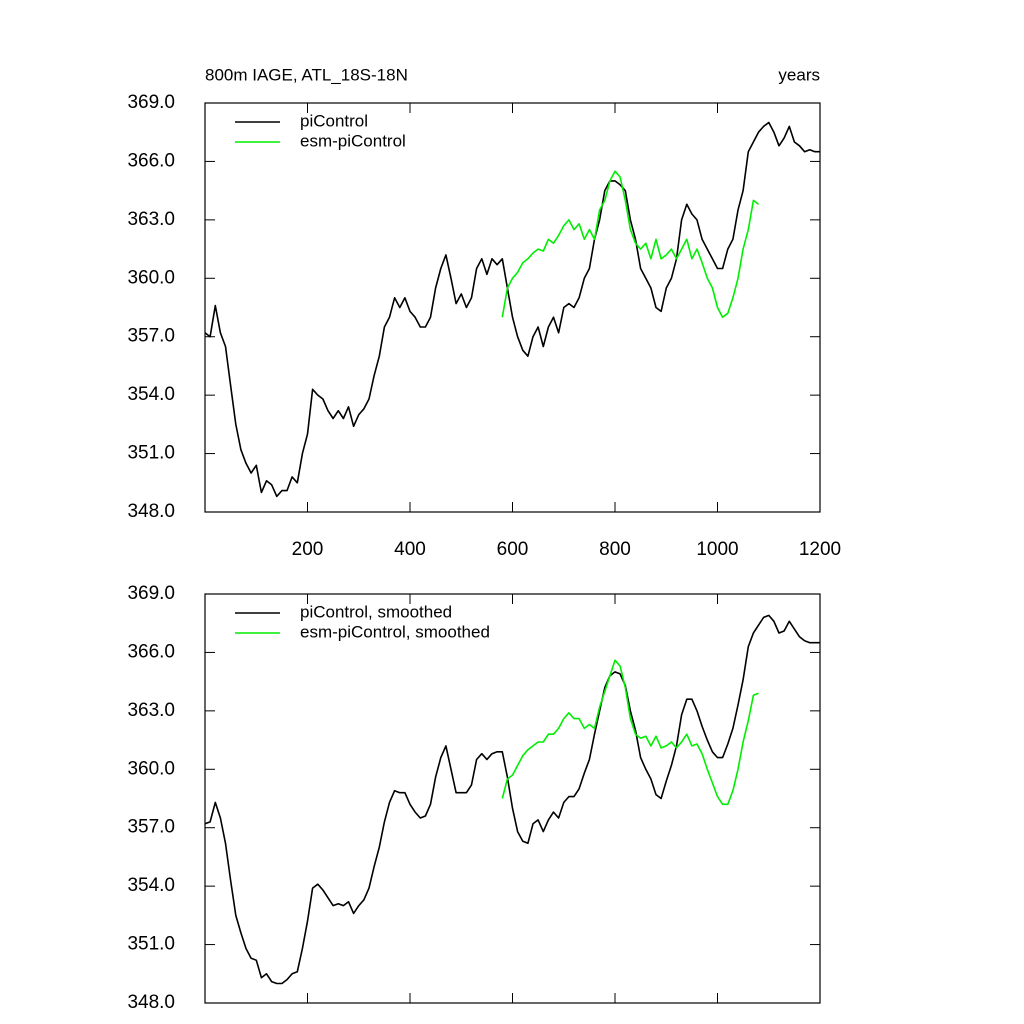 This screenshot has width=1024, height=1024. I want to click on legend-label: piControl, smoothed, so click(376, 611).